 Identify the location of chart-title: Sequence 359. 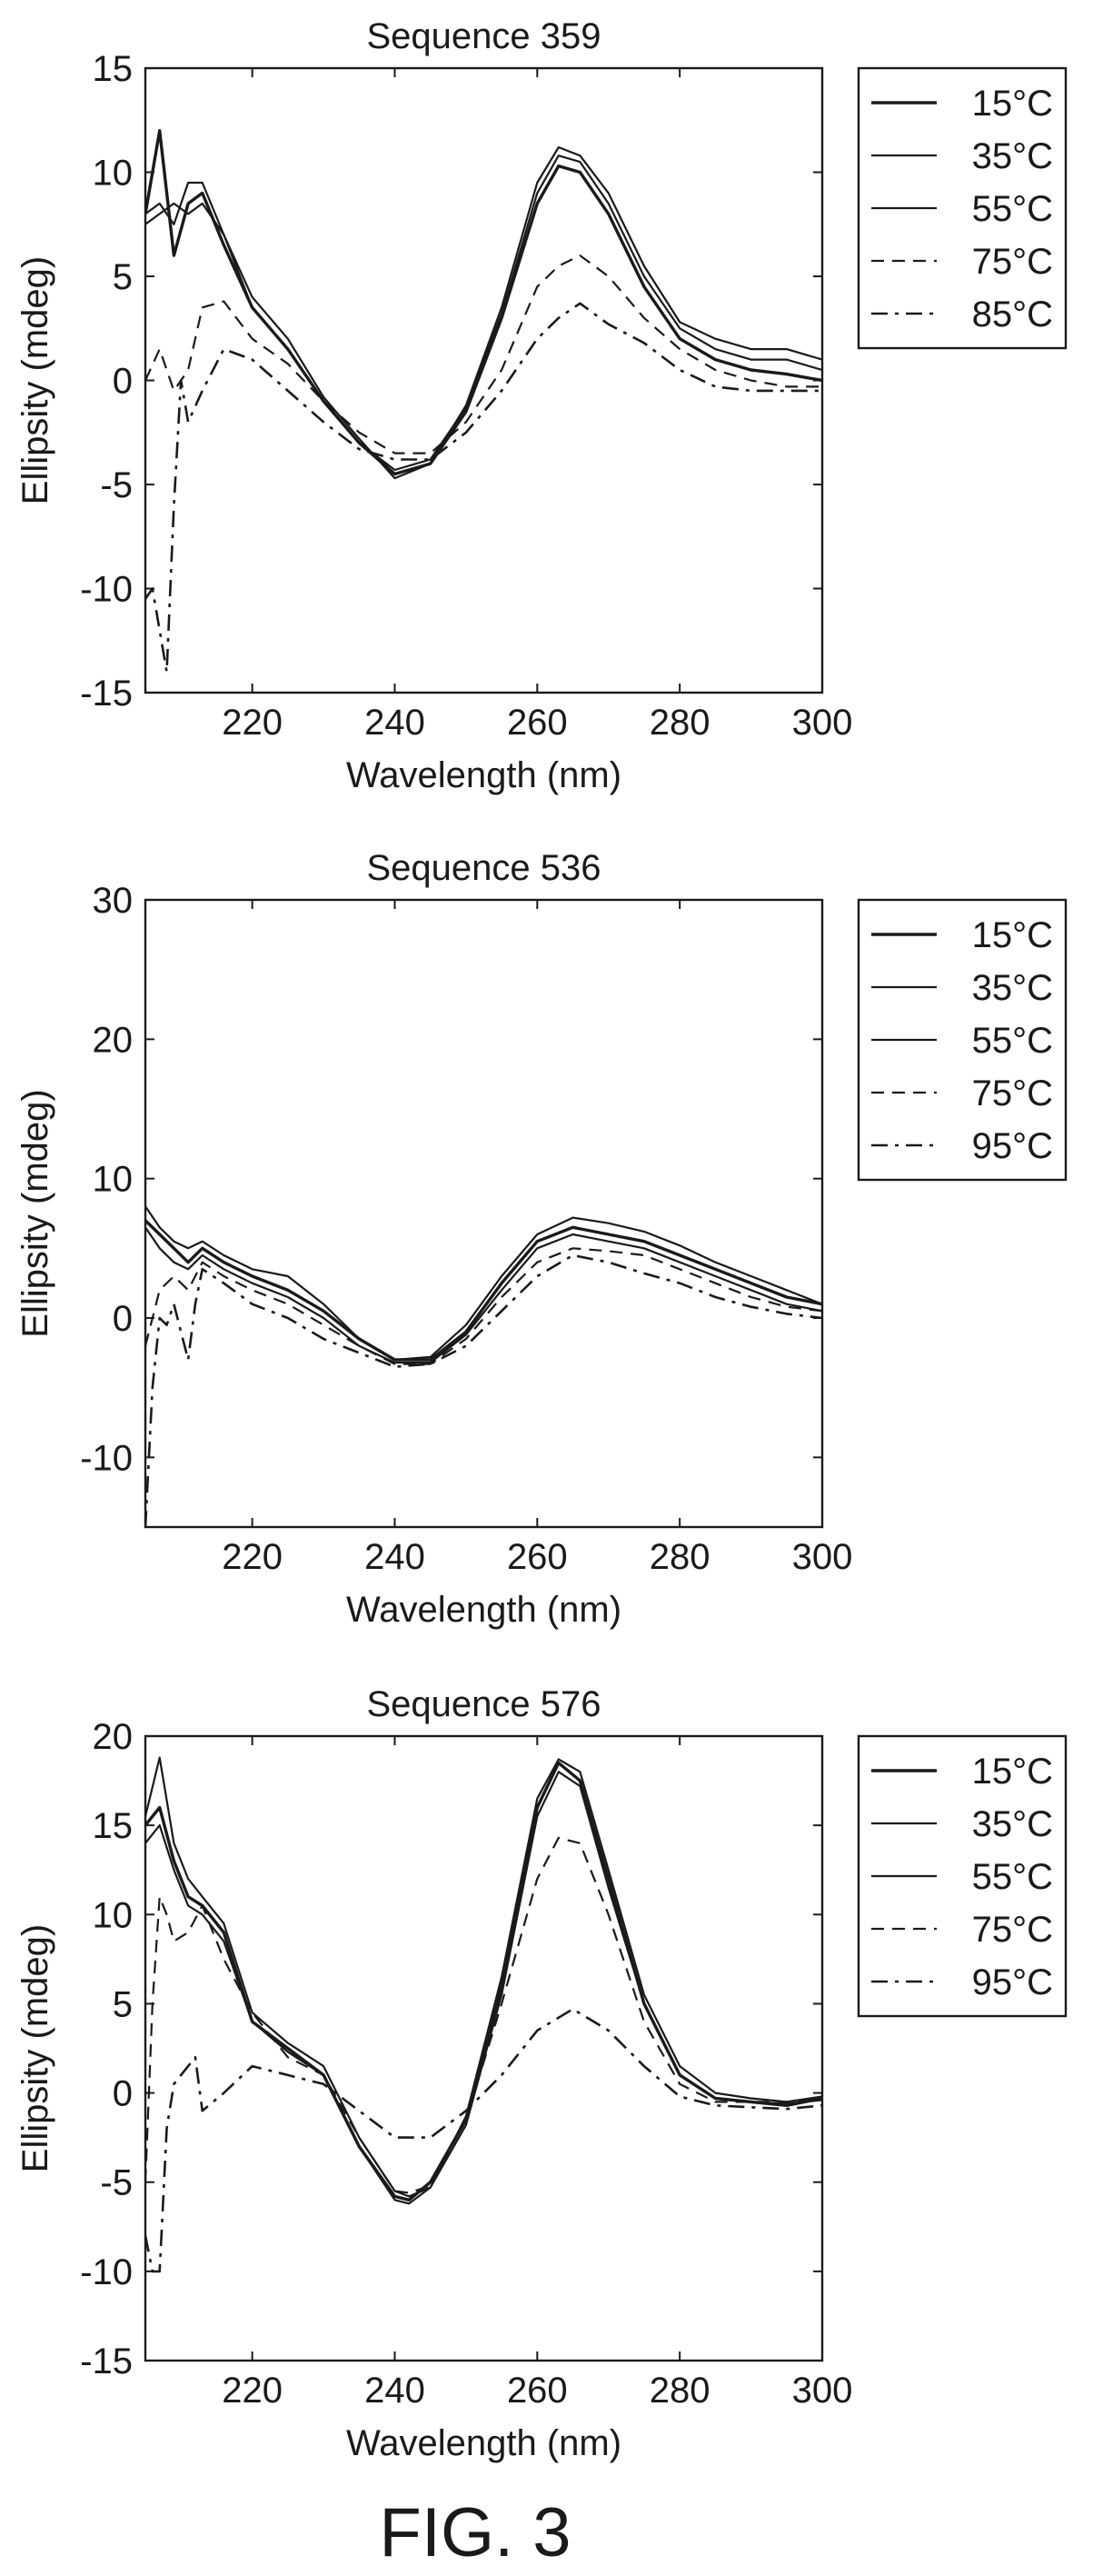
(483, 36).